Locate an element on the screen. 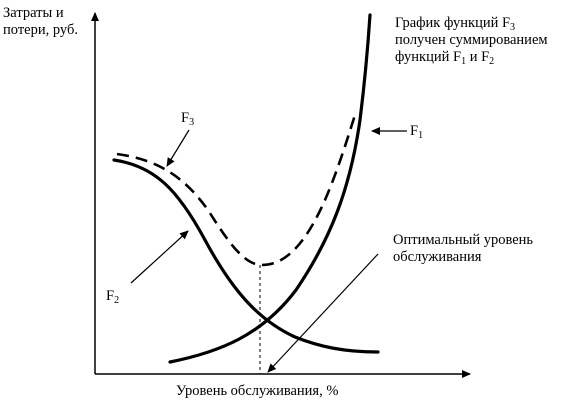 Image resolution: width=568 pixels, height=404 pixels. y-axis-label-line1: Затраты и is located at coordinates (33, 13).